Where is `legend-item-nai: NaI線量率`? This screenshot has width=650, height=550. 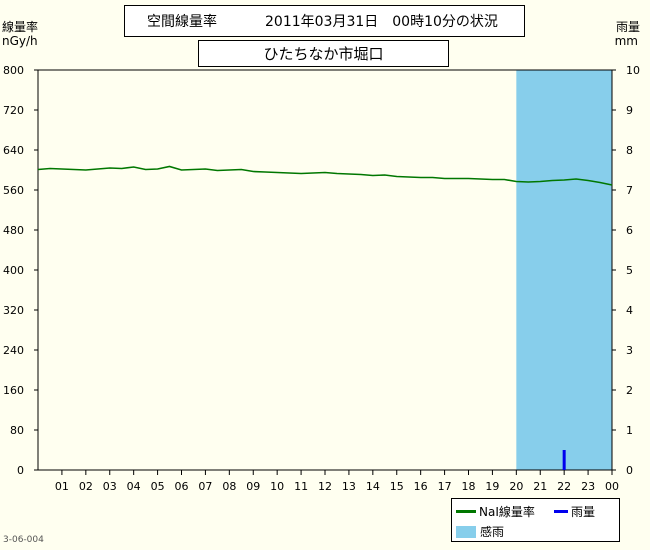
legend-item-nai: NaI線量率 is located at coordinates (495, 511).